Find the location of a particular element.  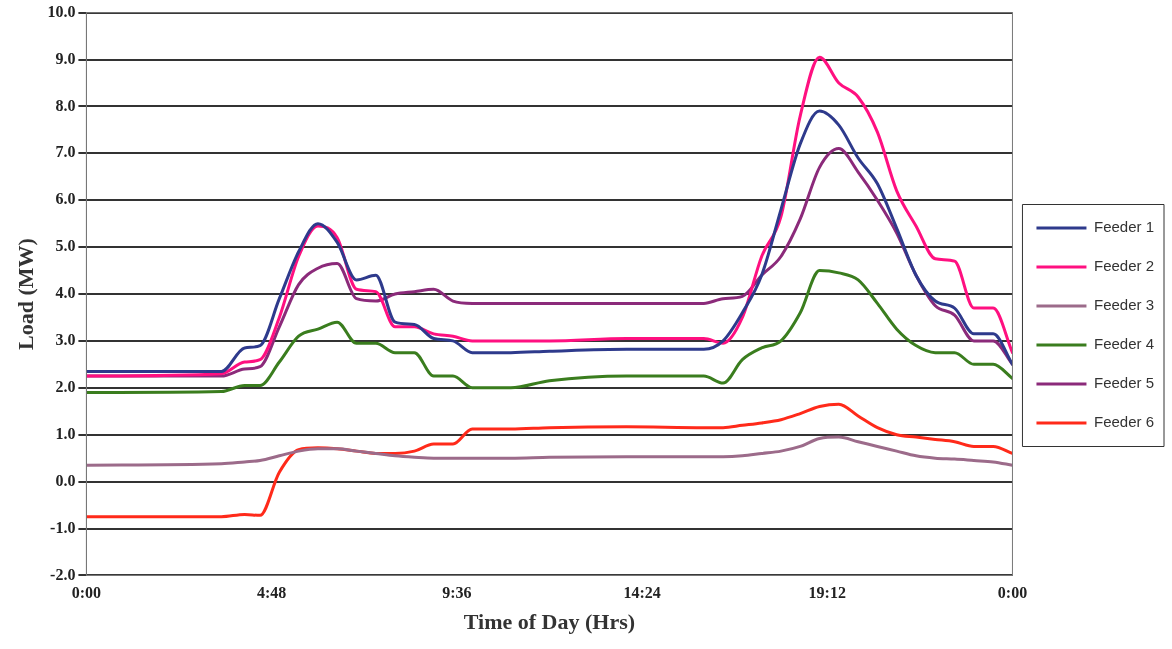

y-tick-label: 9.0 is located at coordinates (65, 58).